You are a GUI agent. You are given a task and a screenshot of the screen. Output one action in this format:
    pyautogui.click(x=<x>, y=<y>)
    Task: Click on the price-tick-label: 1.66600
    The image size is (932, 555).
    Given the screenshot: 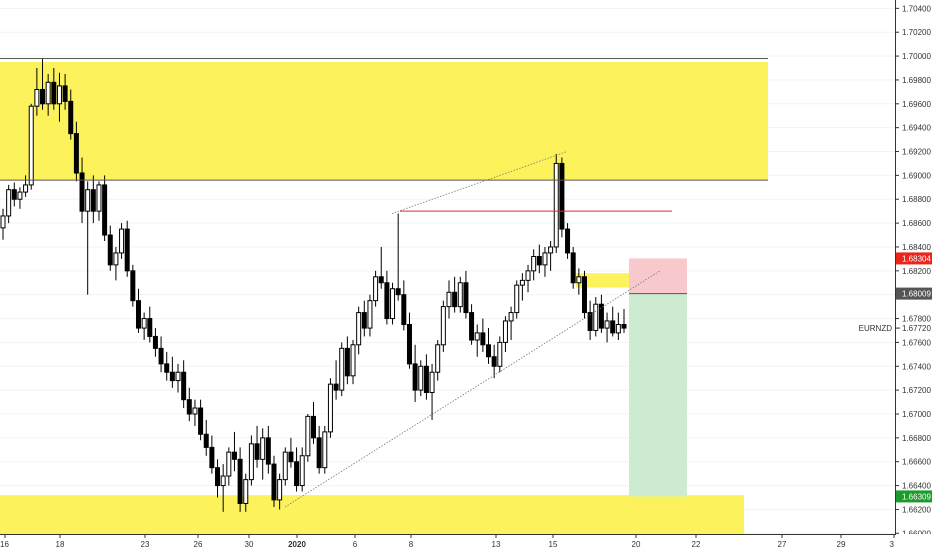 What is the action you would take?
    pyautogui.click(x=916, y=462)
    